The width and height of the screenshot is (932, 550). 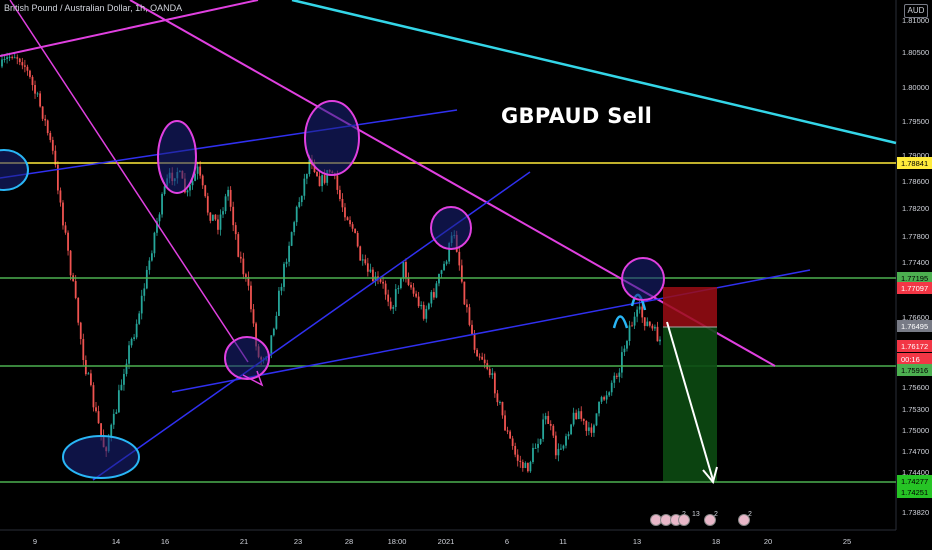 What do you see at coordinates (750, 514) in the screenshot?
I see `event-count: 2` at bounding box center [750, 514].